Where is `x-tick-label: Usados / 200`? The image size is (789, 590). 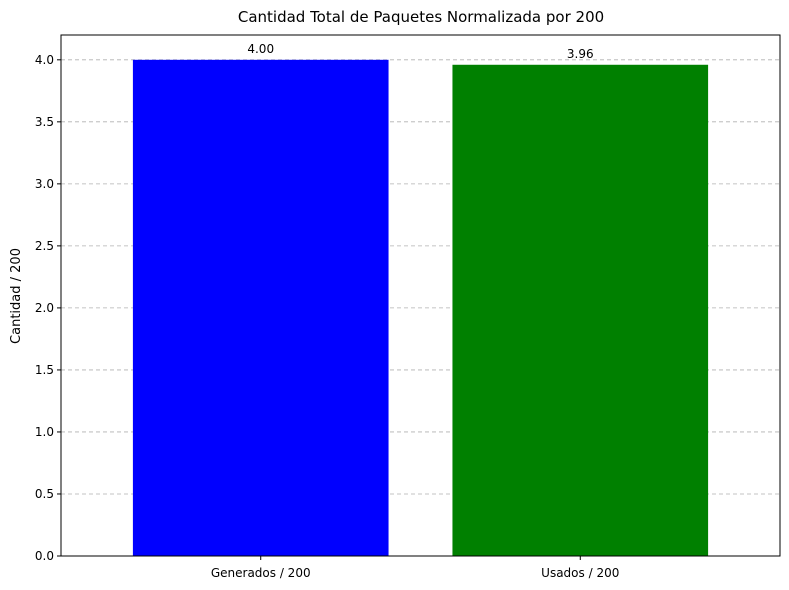
x-tick-label: Usados / 200 is located at coordinates (580, 573).